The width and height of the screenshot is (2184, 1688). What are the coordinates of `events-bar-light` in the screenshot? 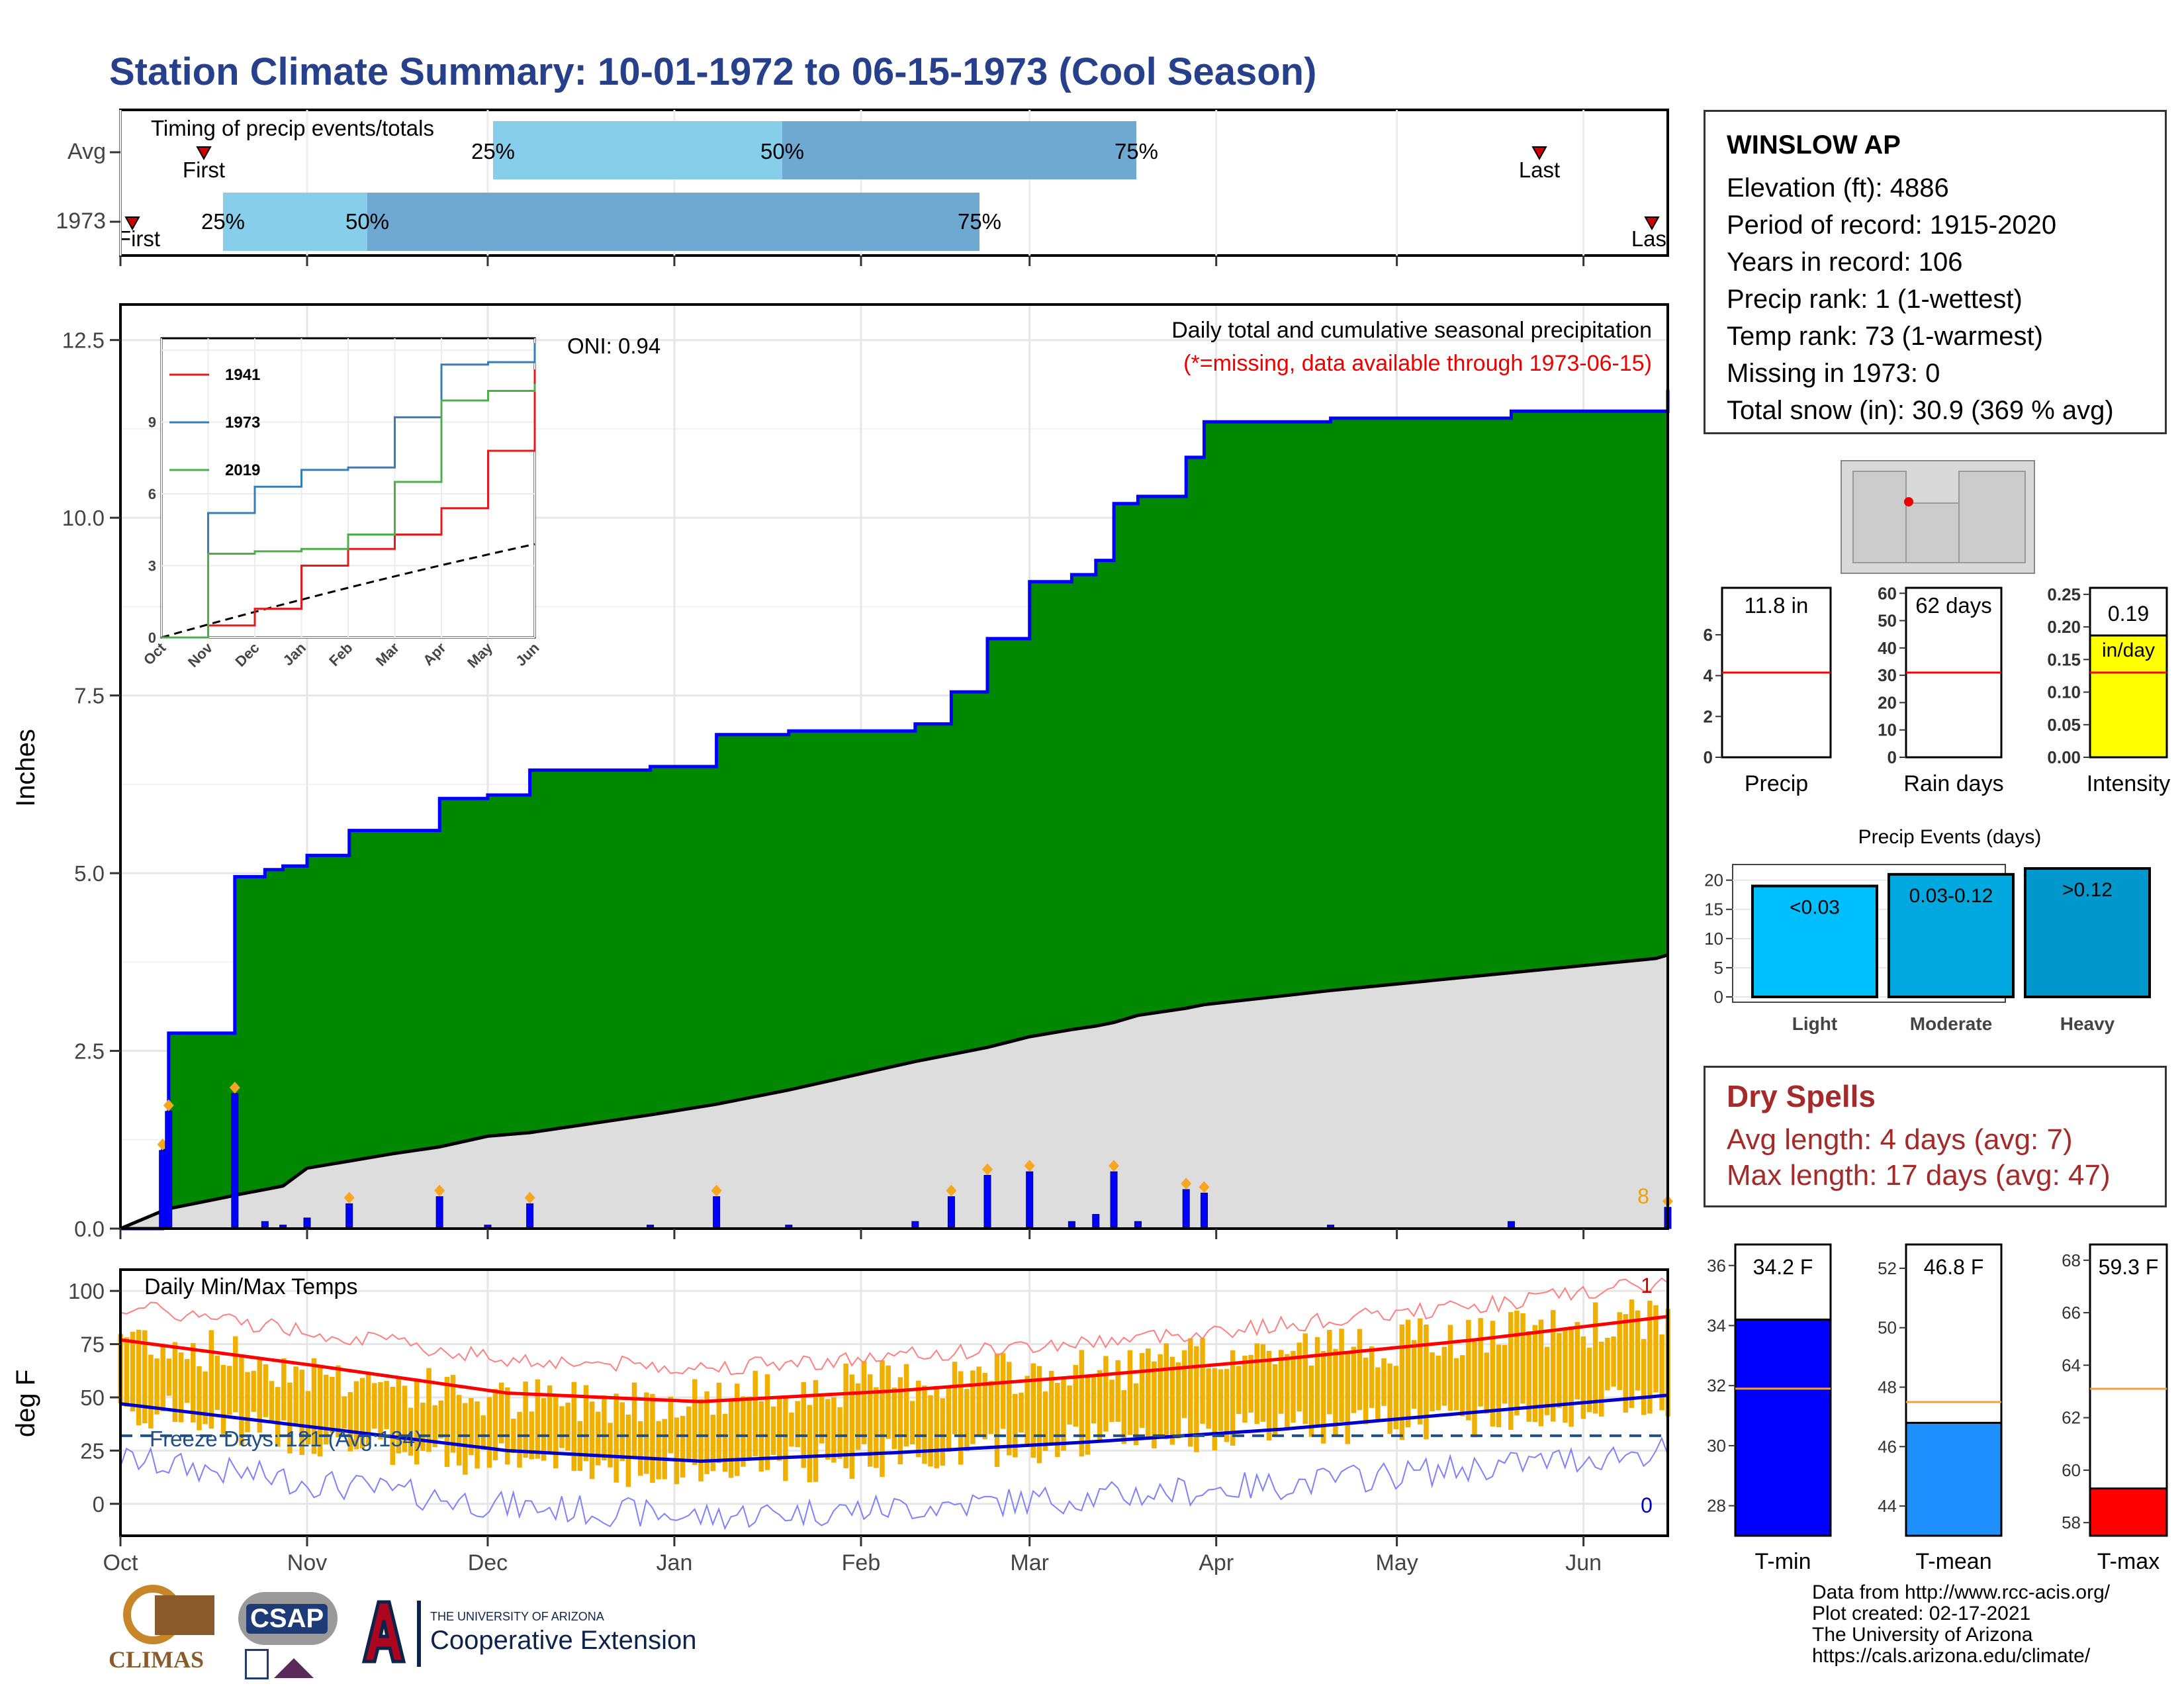 It's located at (1814, 941).